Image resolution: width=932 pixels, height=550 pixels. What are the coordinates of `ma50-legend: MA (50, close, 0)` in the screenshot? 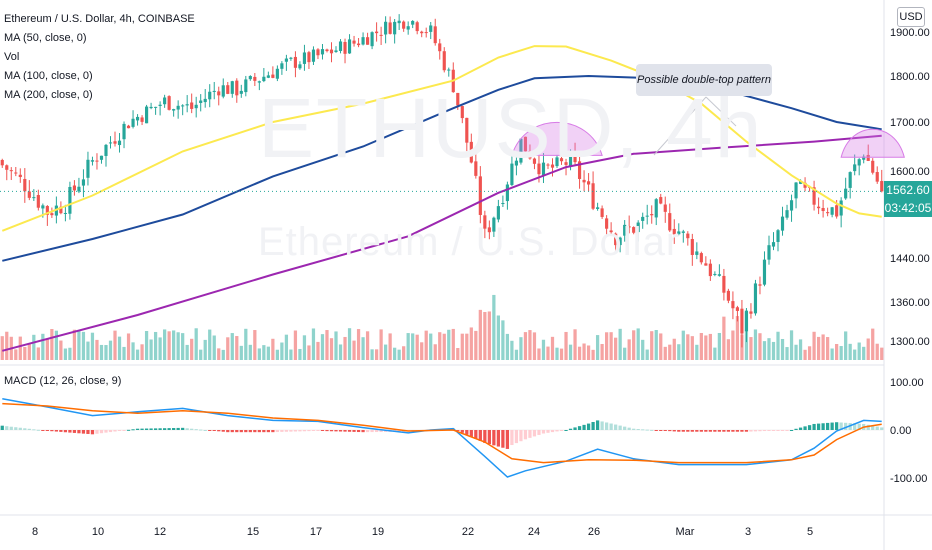 It's located at (45, 38).